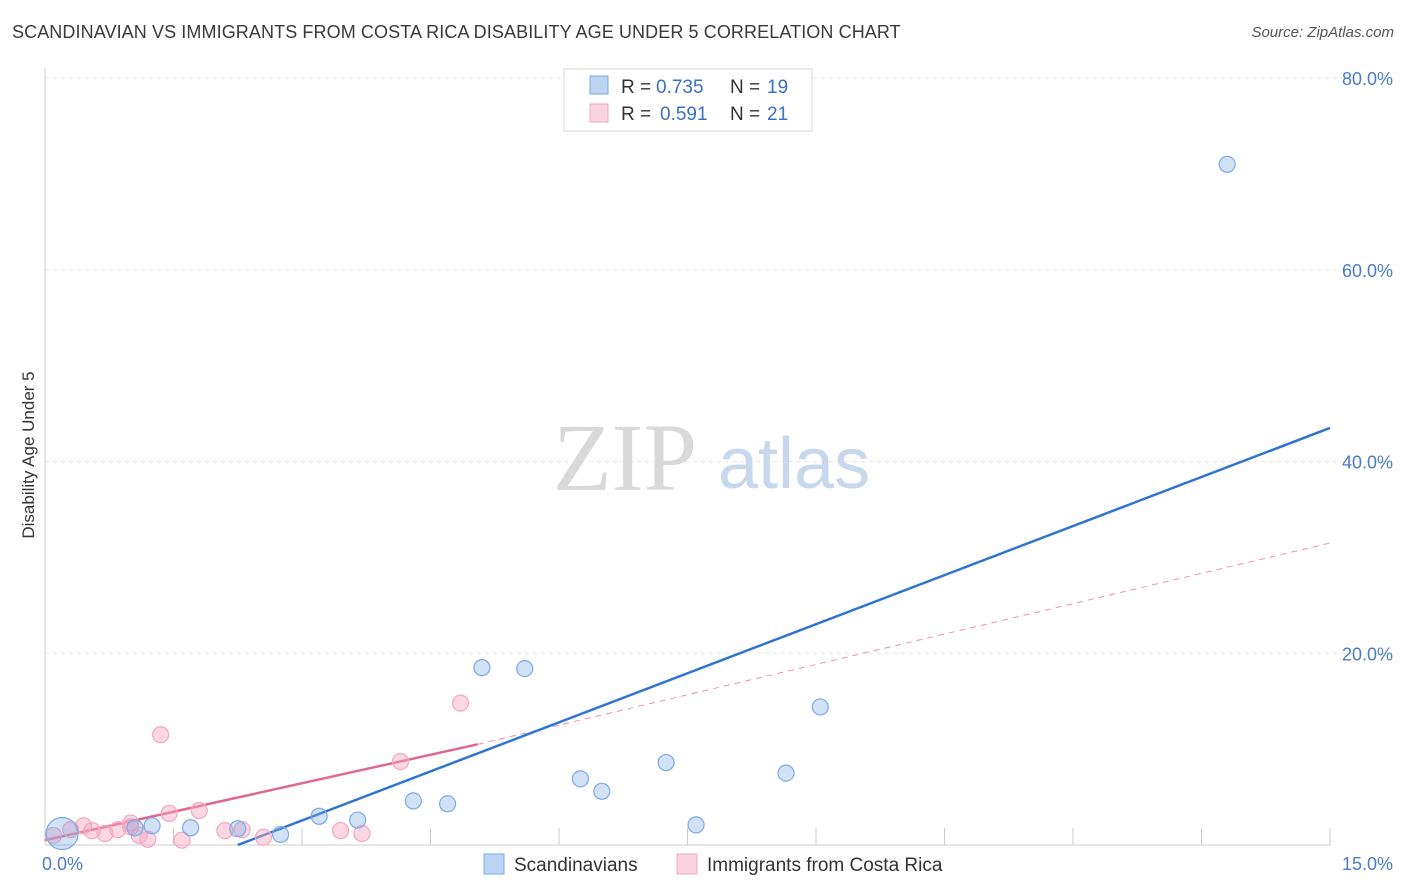 The image size is (1406, 892). Describe the element at coordinates (684, 114) in the screenshot. I see `legend-r-value: 0.591` at that location.